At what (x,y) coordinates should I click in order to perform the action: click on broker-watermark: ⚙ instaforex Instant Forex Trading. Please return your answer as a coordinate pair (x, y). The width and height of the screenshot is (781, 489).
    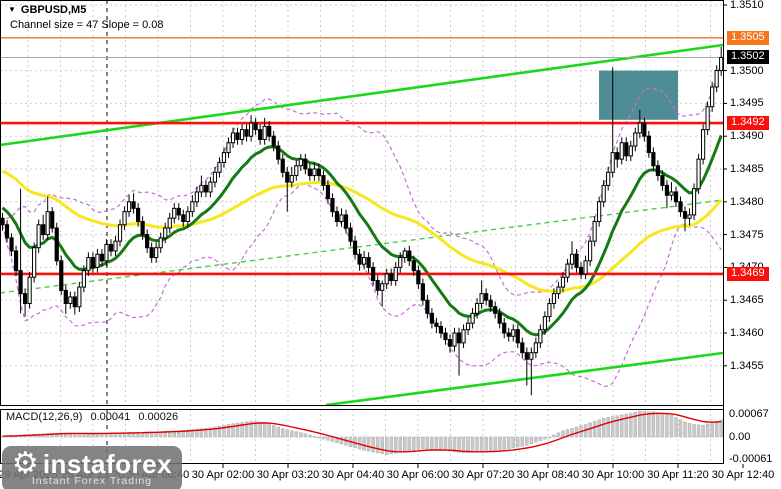
    Looking at the image, I should click on (92, 467).